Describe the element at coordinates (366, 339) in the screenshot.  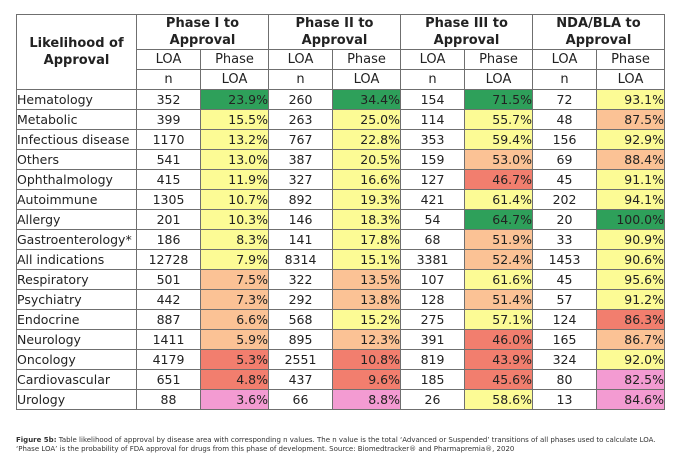
I see `phase-loa-value: 12.3%` at that location.